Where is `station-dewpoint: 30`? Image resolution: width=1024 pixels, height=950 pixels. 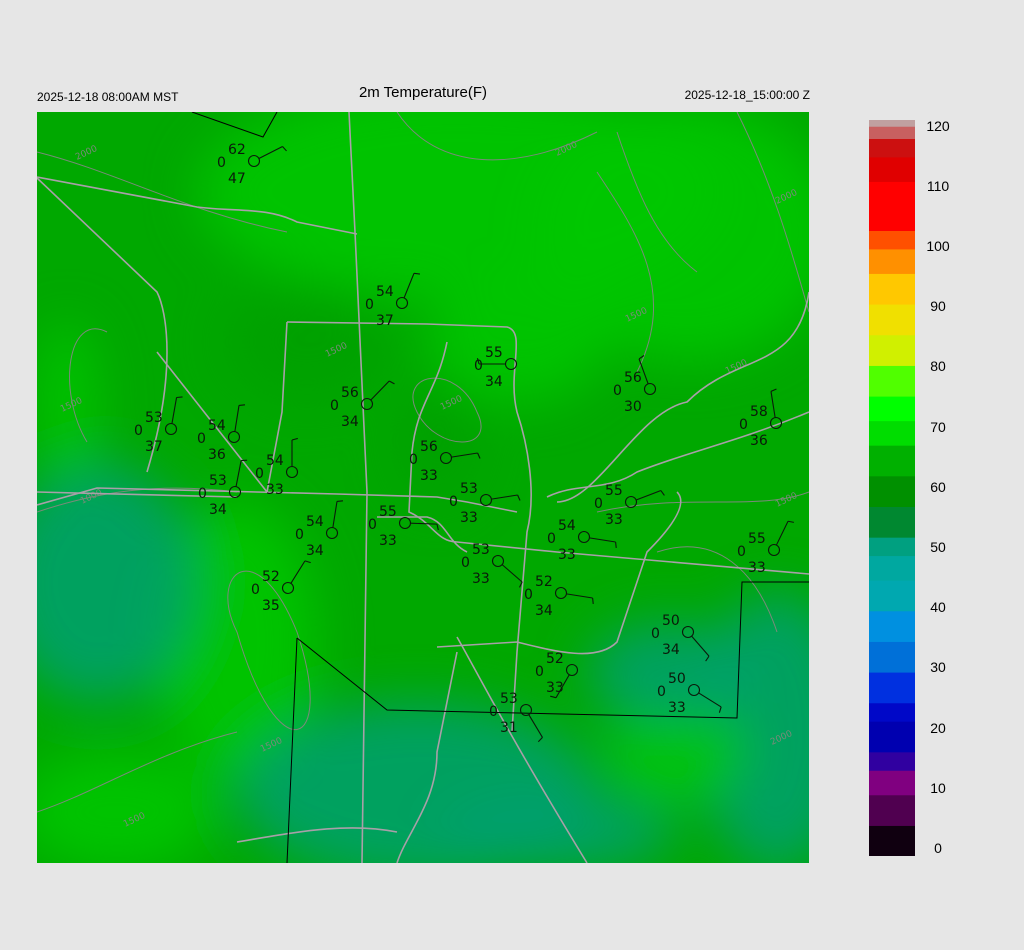
station-dewpoint: 30 is located at coordinates (633, 407).